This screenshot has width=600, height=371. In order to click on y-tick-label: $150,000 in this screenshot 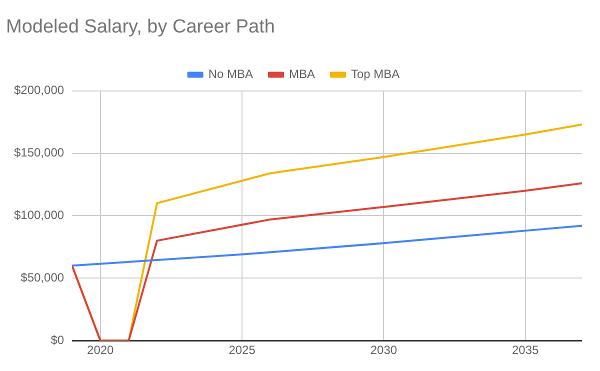, I will do `click(39, 153)`.